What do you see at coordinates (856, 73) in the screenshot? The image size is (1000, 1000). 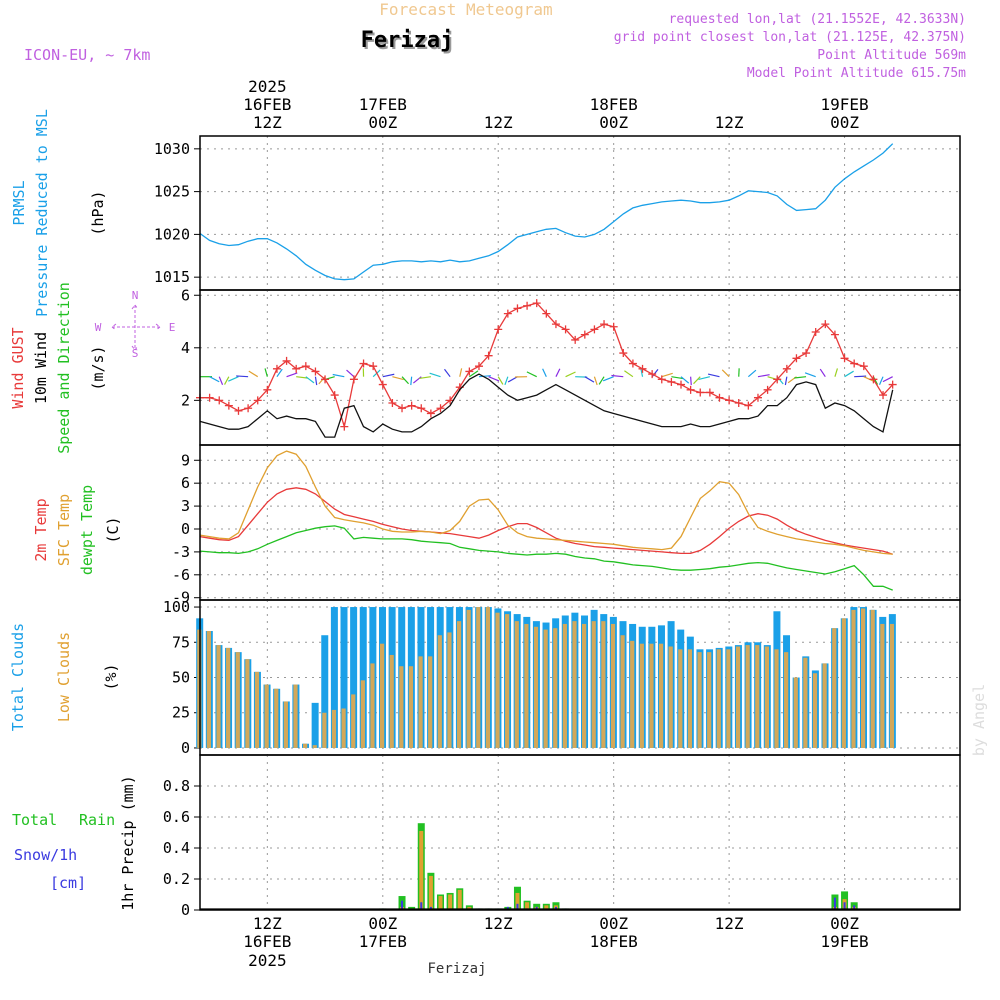 I see `model-altitude: Model Point Altitude 615.75m` at bounding box center [856, 73].